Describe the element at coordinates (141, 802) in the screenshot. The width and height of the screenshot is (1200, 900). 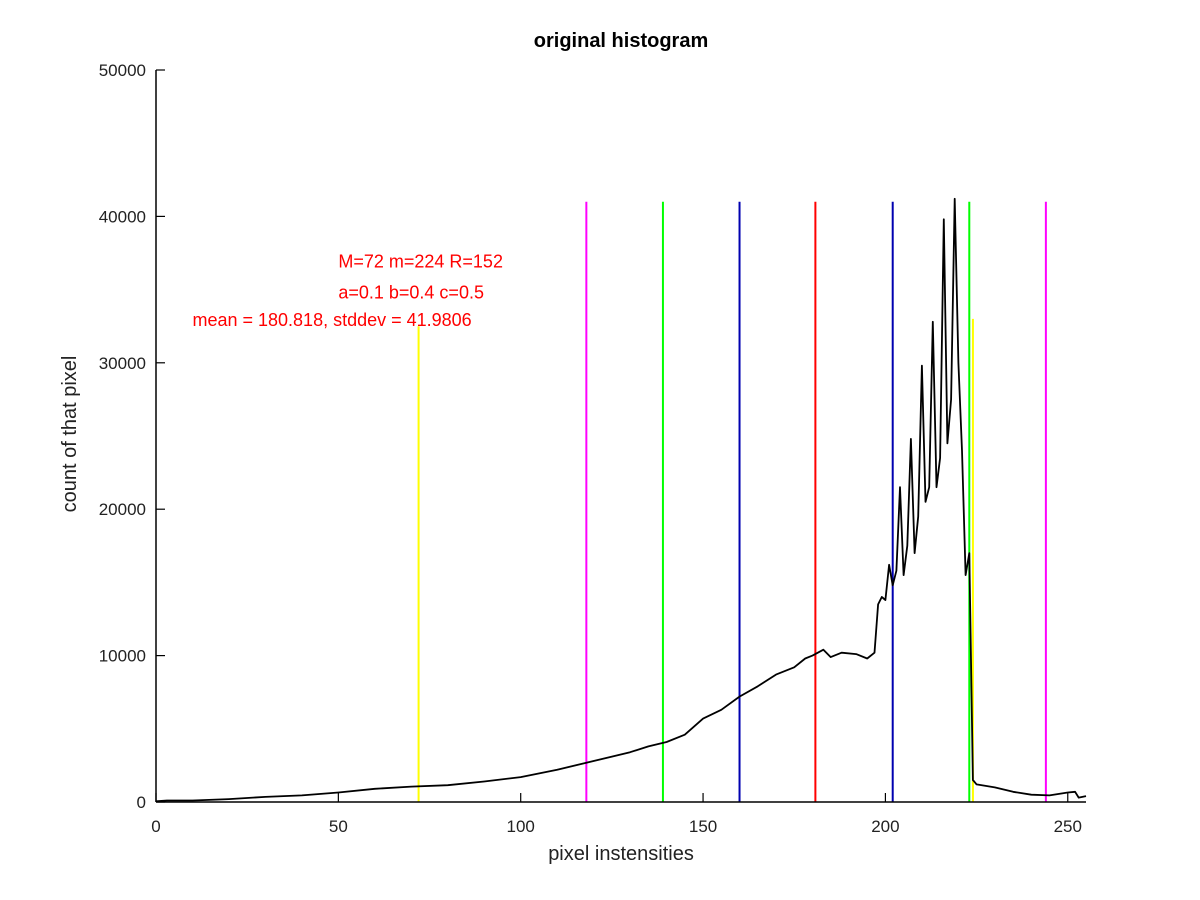
I see `y-tick-label: 0` at that location.